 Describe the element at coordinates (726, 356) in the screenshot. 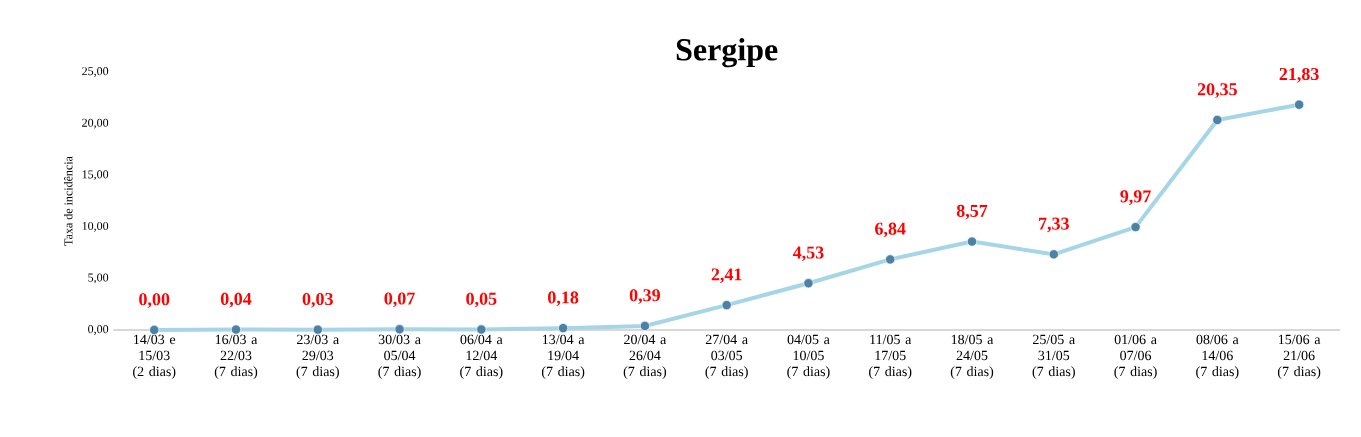

I see `x-tick-label: 27/04 a 03/05 (7 dias)` at that location.